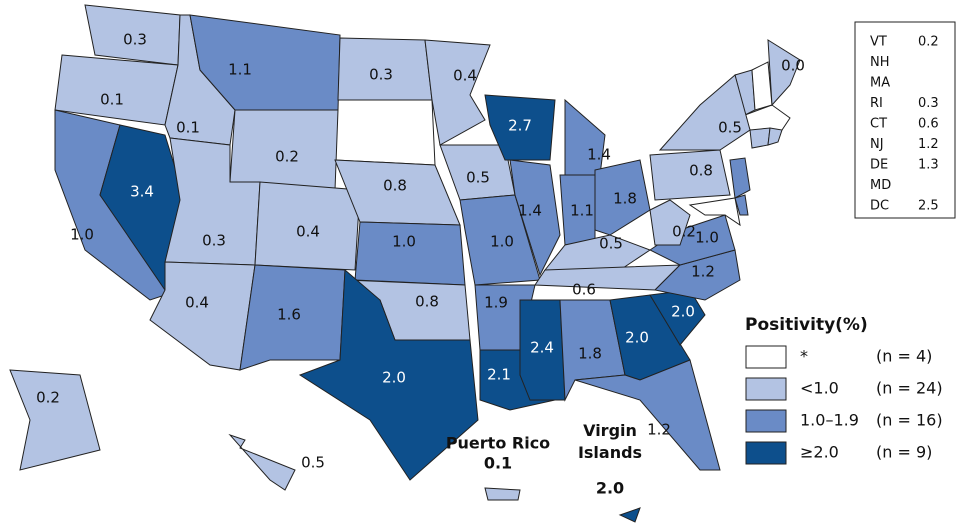  Describe the element at coordinates (804, 356) in the screenshot. I see `legend-label: *` at that location.